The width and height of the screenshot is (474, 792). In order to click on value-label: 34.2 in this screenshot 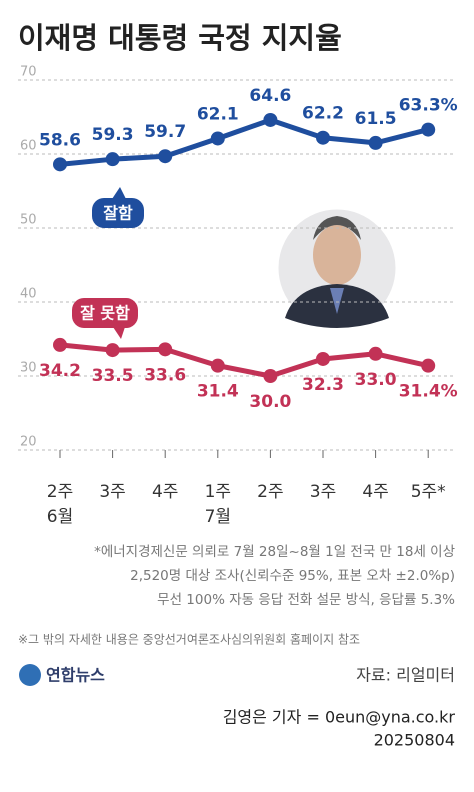, I will do `click(60, 371)`.